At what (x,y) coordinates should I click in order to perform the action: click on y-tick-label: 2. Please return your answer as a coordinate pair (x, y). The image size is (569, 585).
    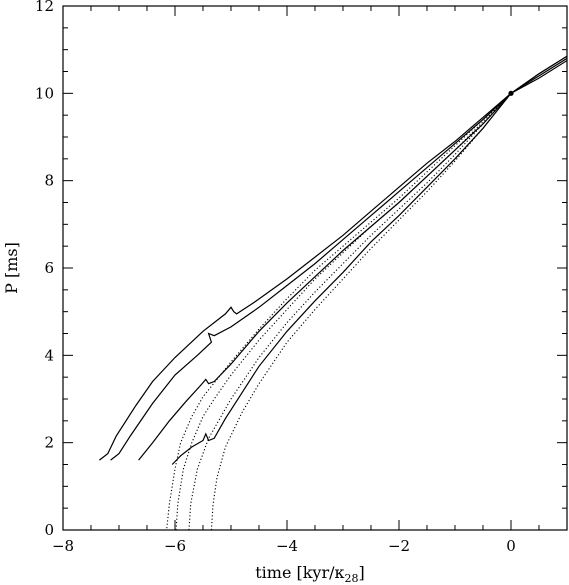
    Looking at the image, I should click on (49, 443).